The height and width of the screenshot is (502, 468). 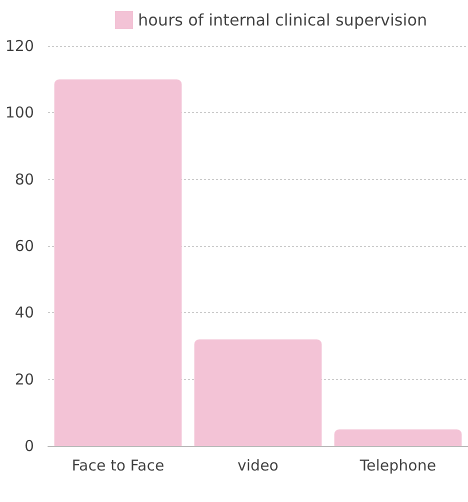 What do you see at coordinates (258, 465) in the screenshot?
I see `x-tick-label: video` at bounding box center [258, 465].